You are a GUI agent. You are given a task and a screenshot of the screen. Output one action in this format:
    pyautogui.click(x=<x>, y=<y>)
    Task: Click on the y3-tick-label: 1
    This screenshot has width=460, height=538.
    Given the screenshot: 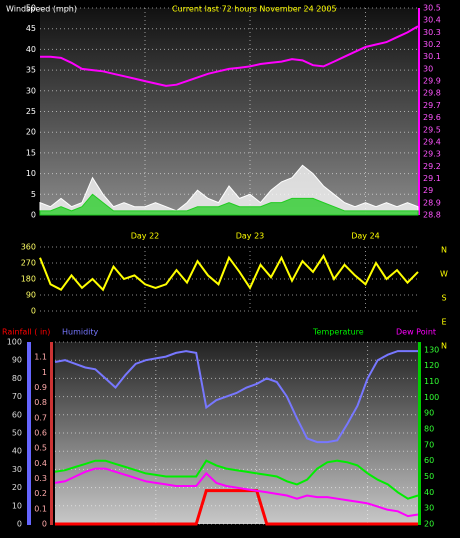 What is the action you would take?
    pyautogui.click(x=44, y=372)
    